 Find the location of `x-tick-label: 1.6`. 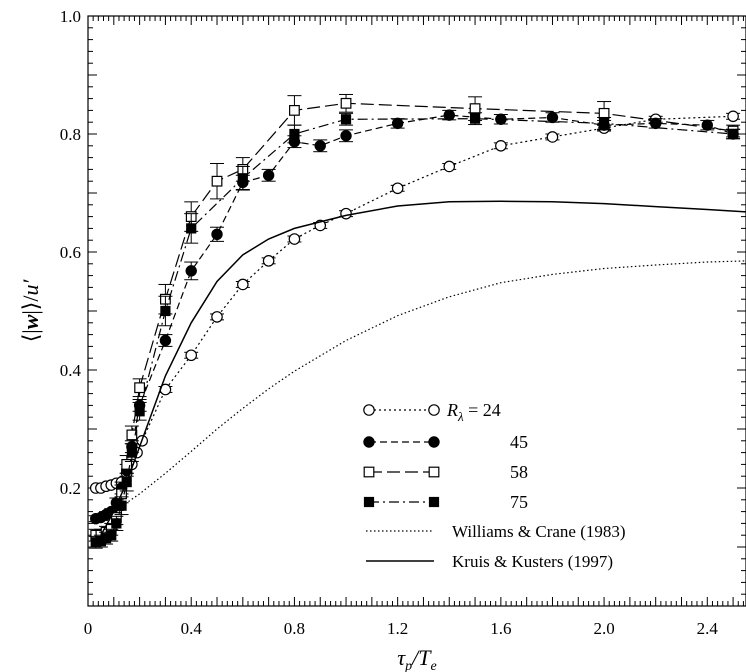

x-tick-label: 1.6 is located at coordinates (500, 628).